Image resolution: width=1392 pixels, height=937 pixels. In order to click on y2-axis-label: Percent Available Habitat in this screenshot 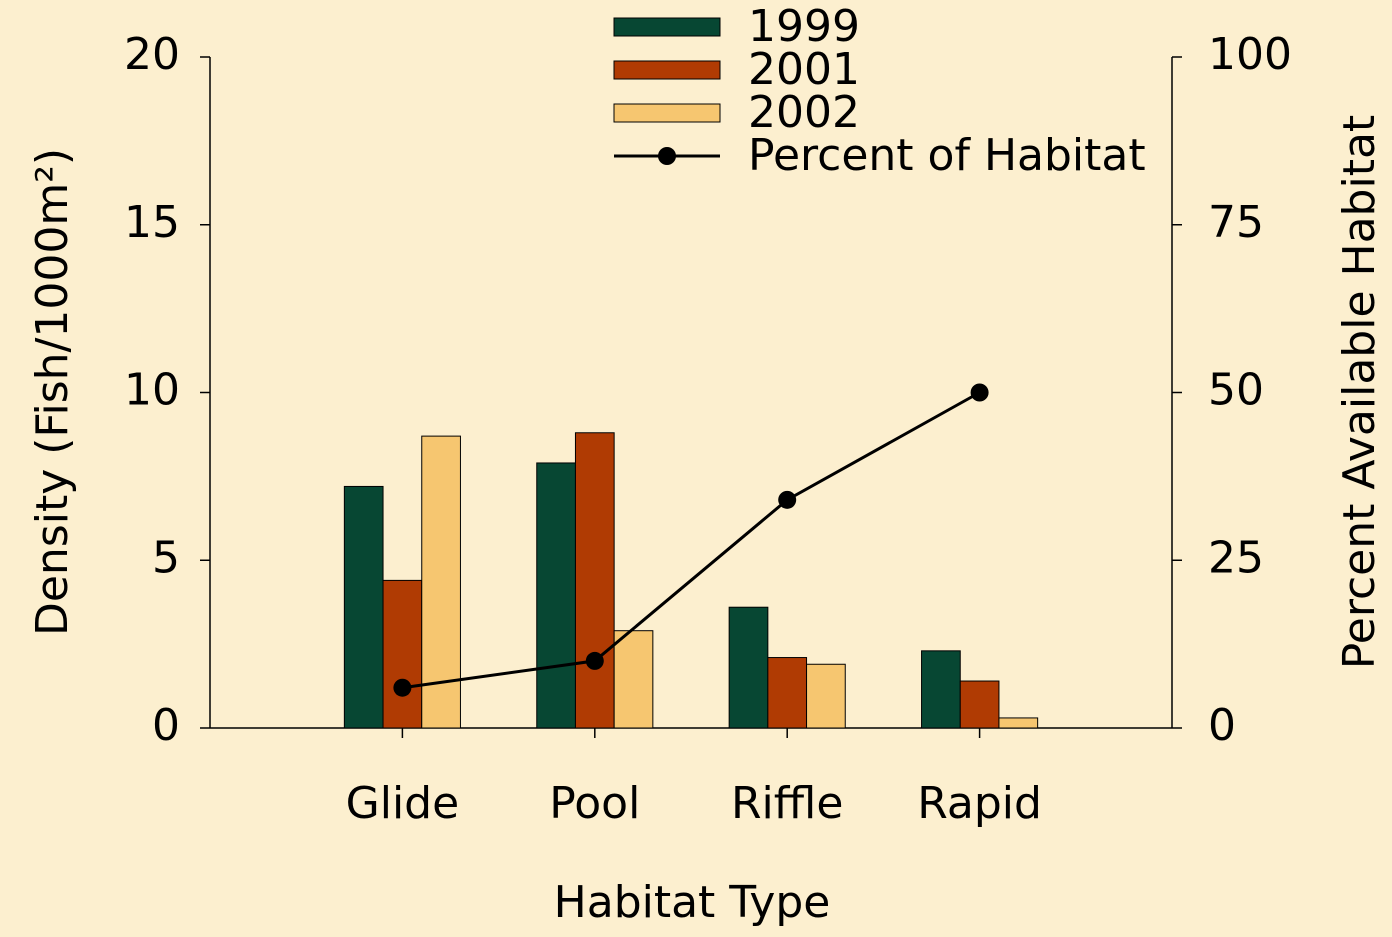, I will do `click(1359, 392)`.